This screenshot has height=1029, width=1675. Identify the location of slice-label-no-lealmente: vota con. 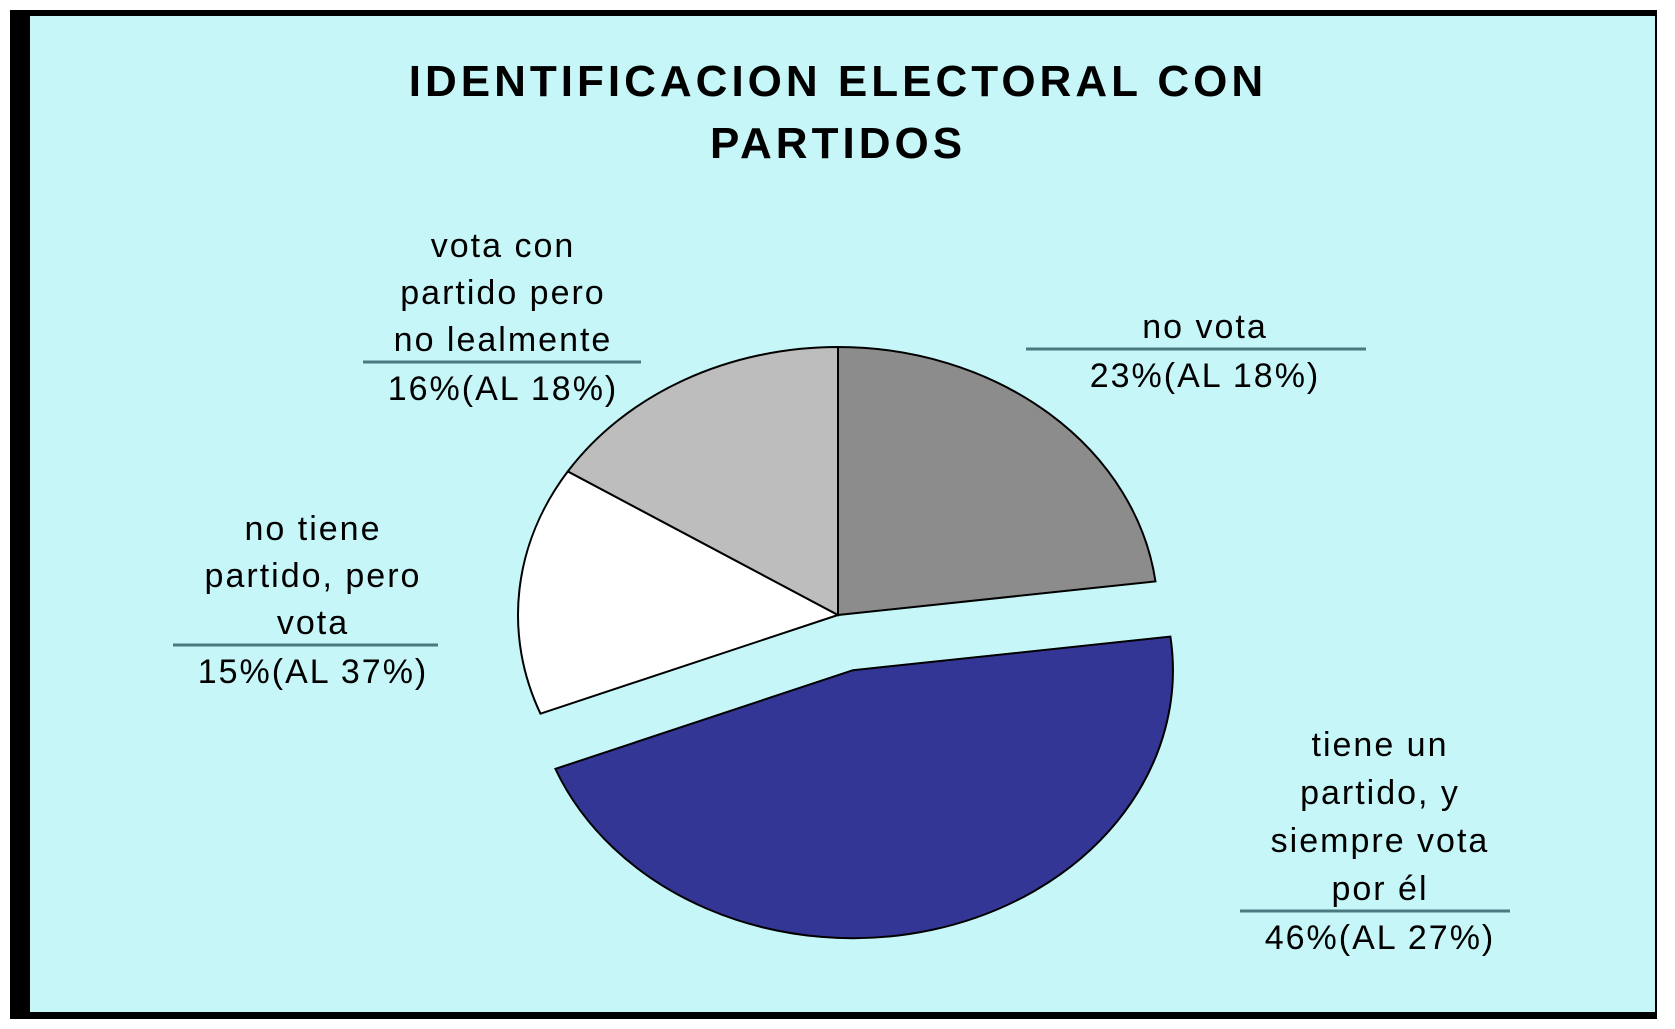
(503, 246).